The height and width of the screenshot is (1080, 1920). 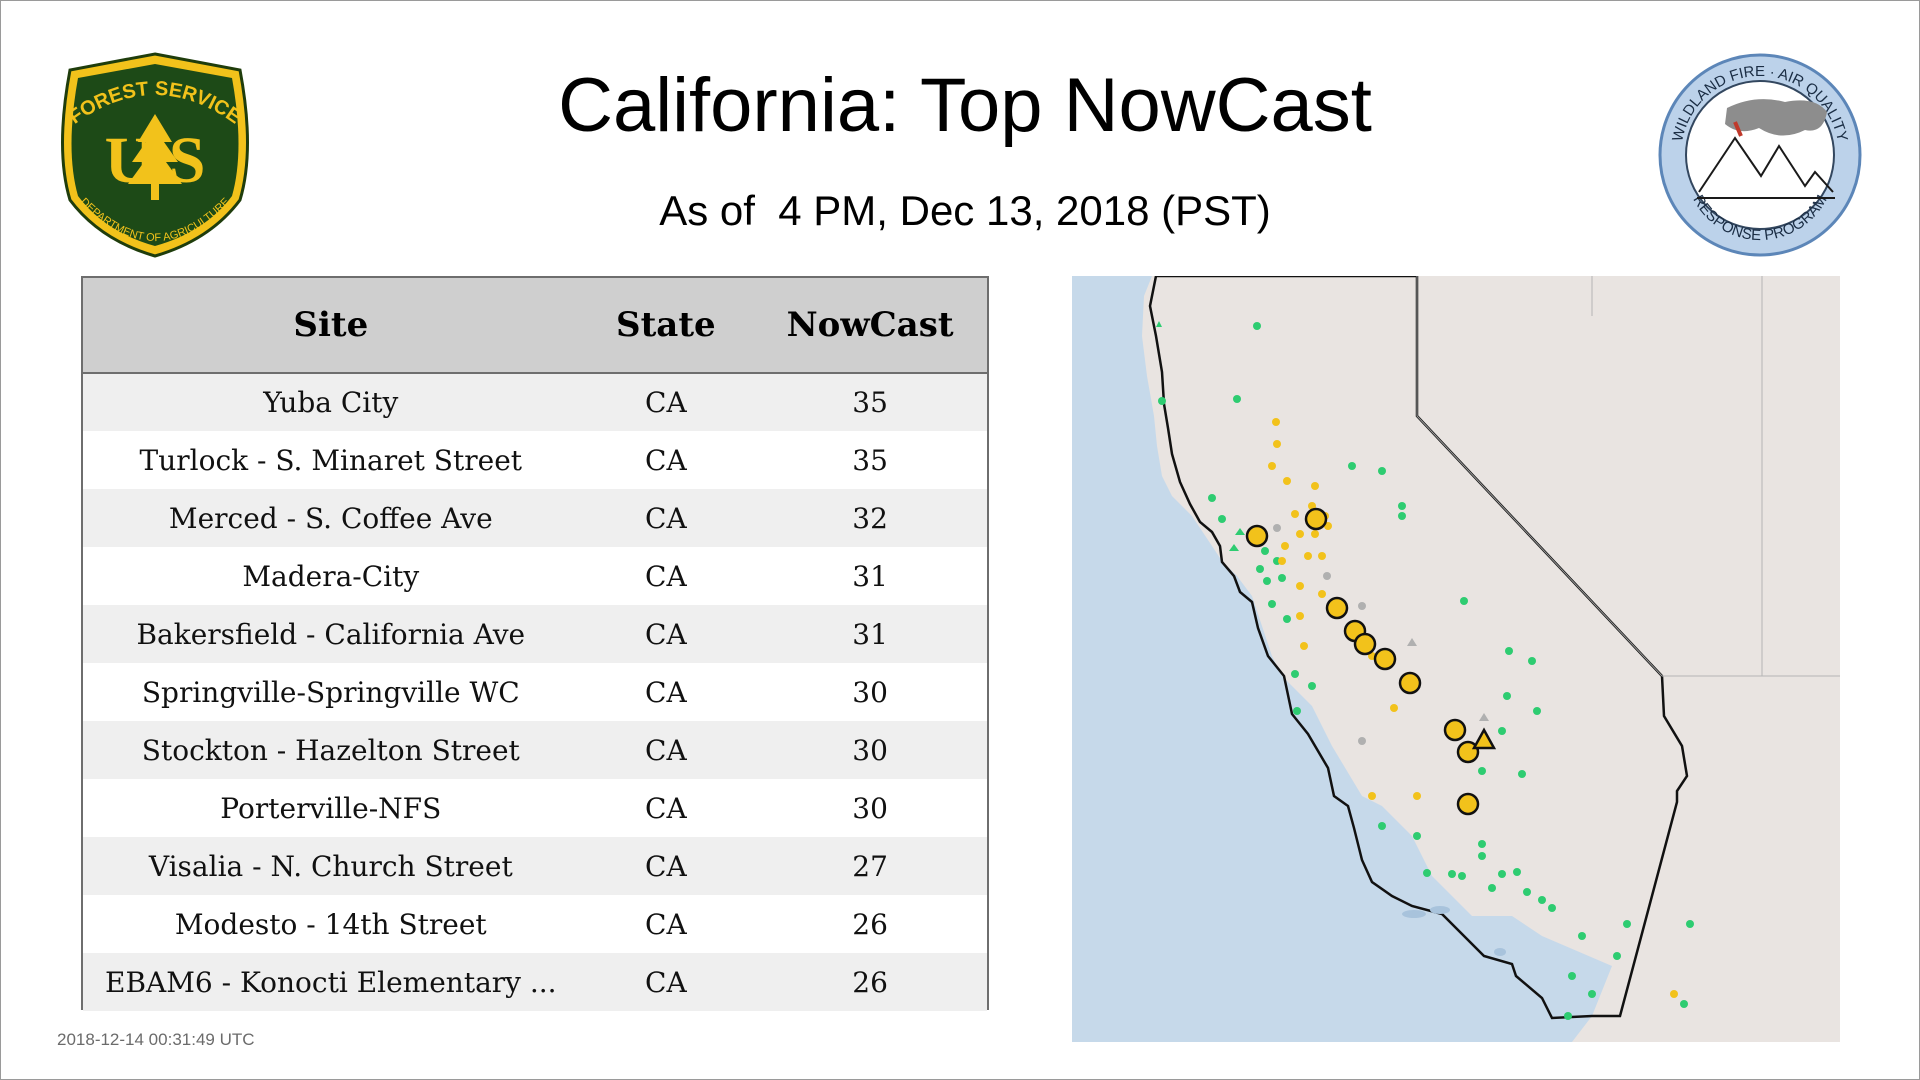 I want to click on top-nowcast-markers, so click(x=1371, y=661).